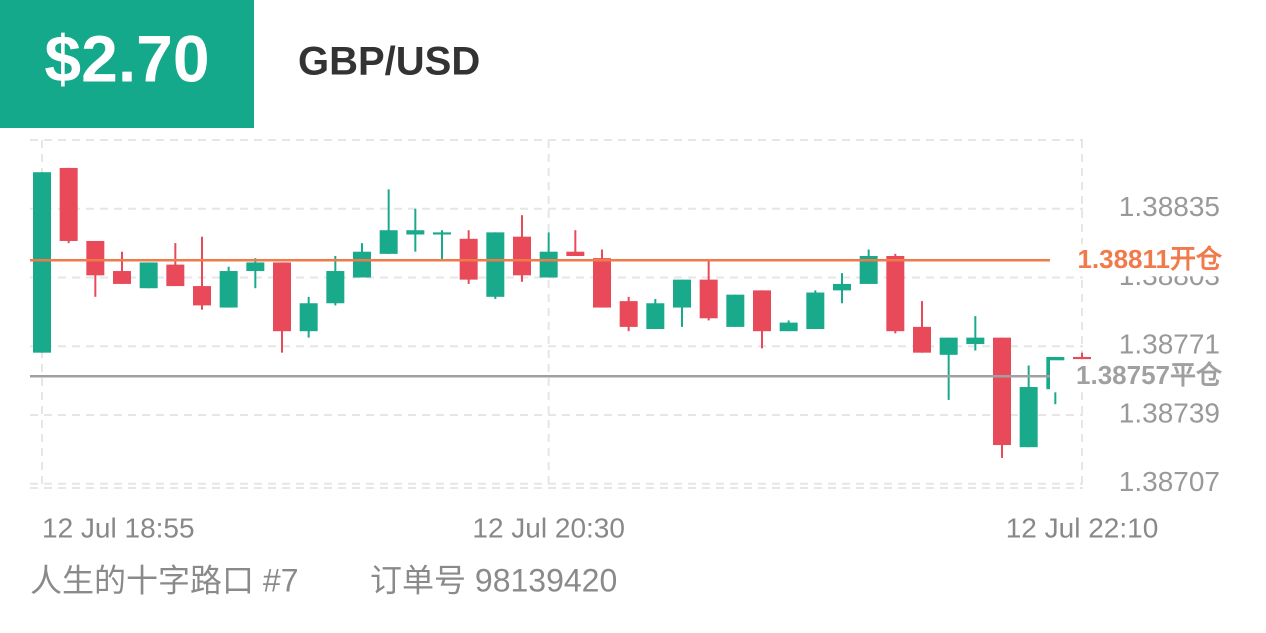  What do you see at coordinates (1169, 412) in the screenshot?
I see `y-tick-label: 1.38739` at bounding box center [1169, 412].